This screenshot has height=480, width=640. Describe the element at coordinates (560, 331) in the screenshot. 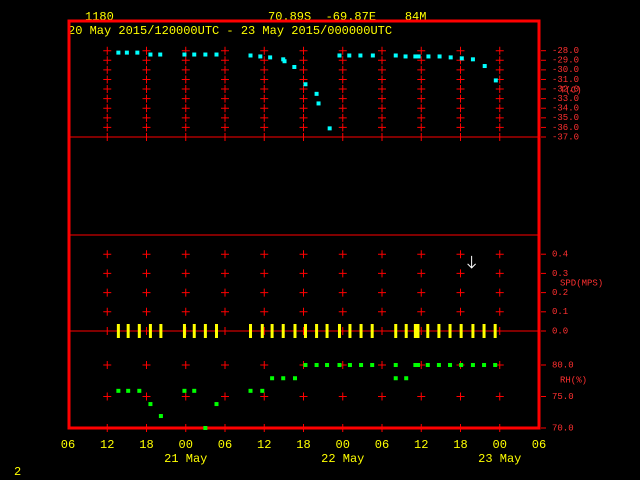

I see `y-tick-label: 0.0` at that location.